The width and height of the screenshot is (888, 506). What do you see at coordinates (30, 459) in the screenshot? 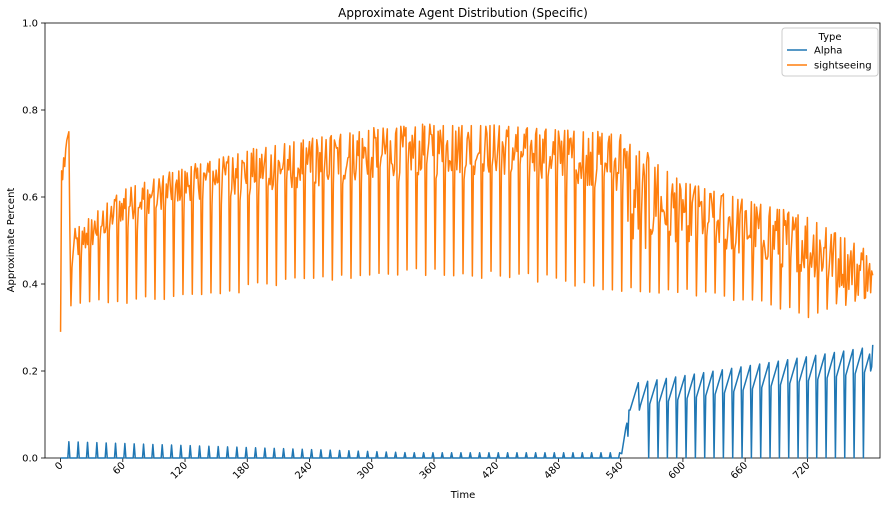
I see `y-tick-label: 0.0` at bounding box center [30, 459].